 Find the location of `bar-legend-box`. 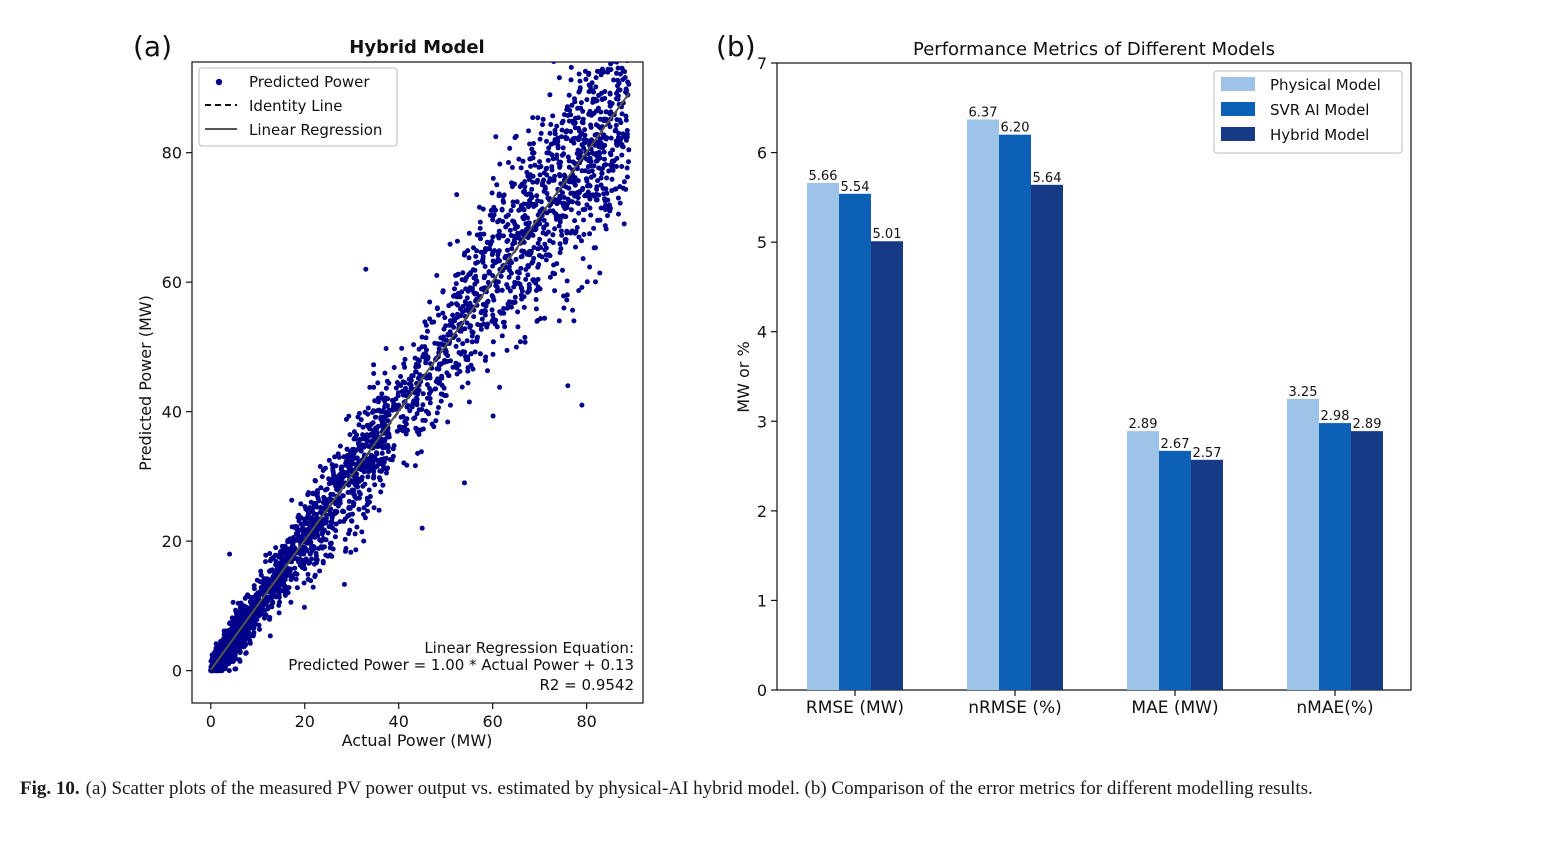

bar-legend-box is located at coordinates (1308, 112).